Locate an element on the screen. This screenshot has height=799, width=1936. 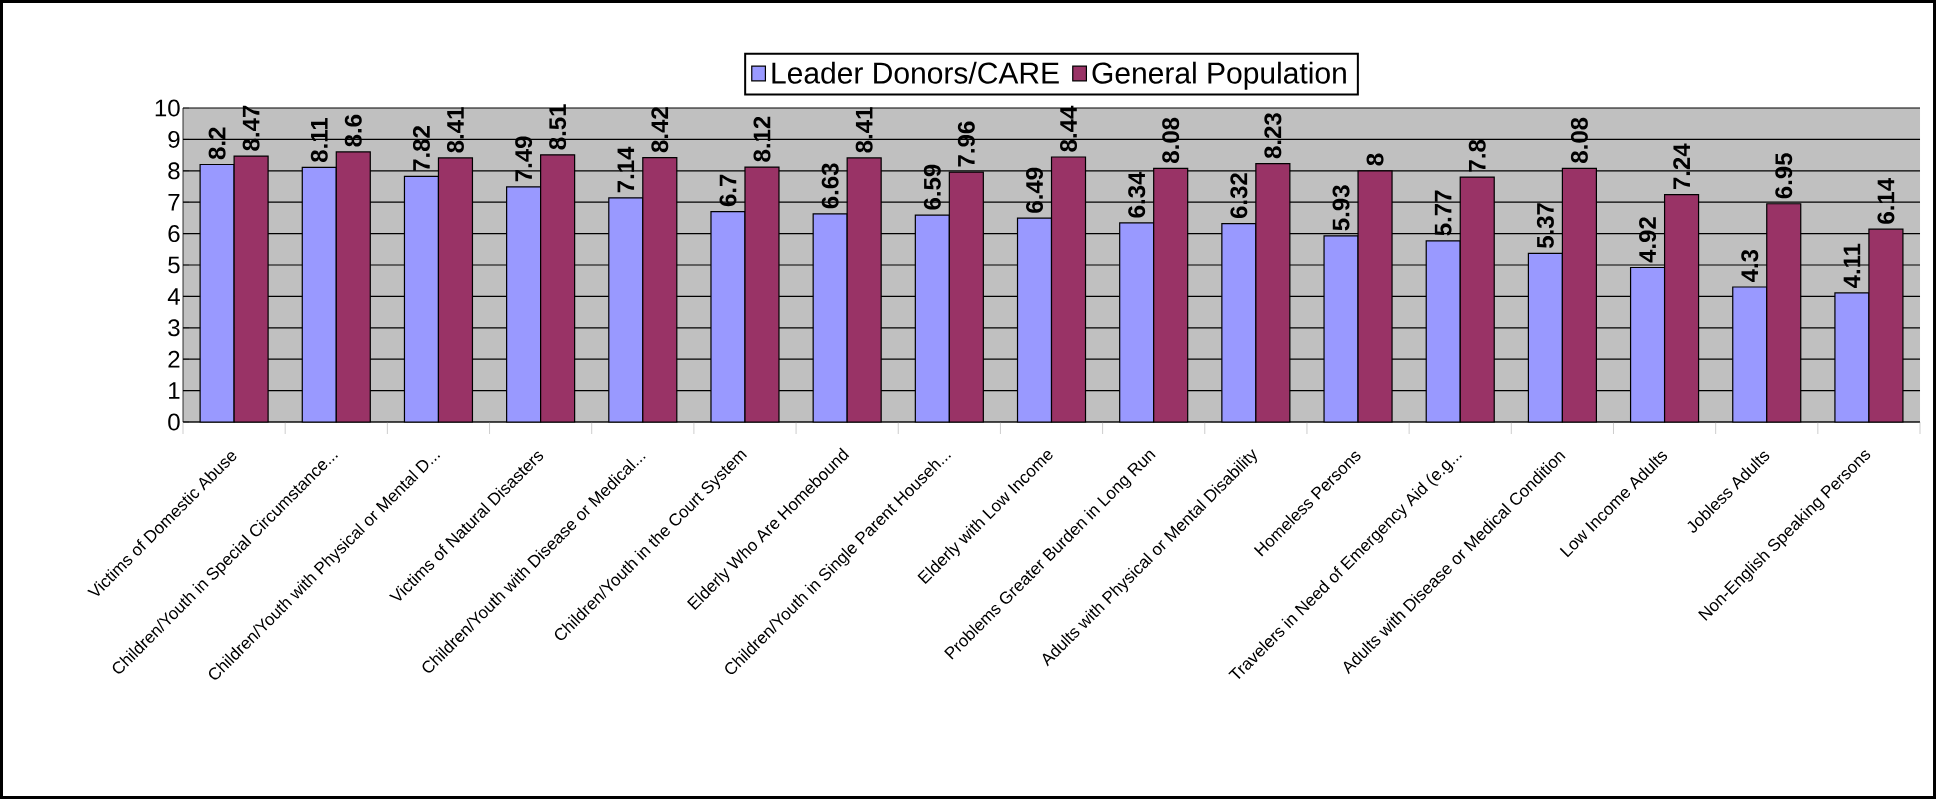
y-tick-label: 4 is located at coordinates (173, 296).